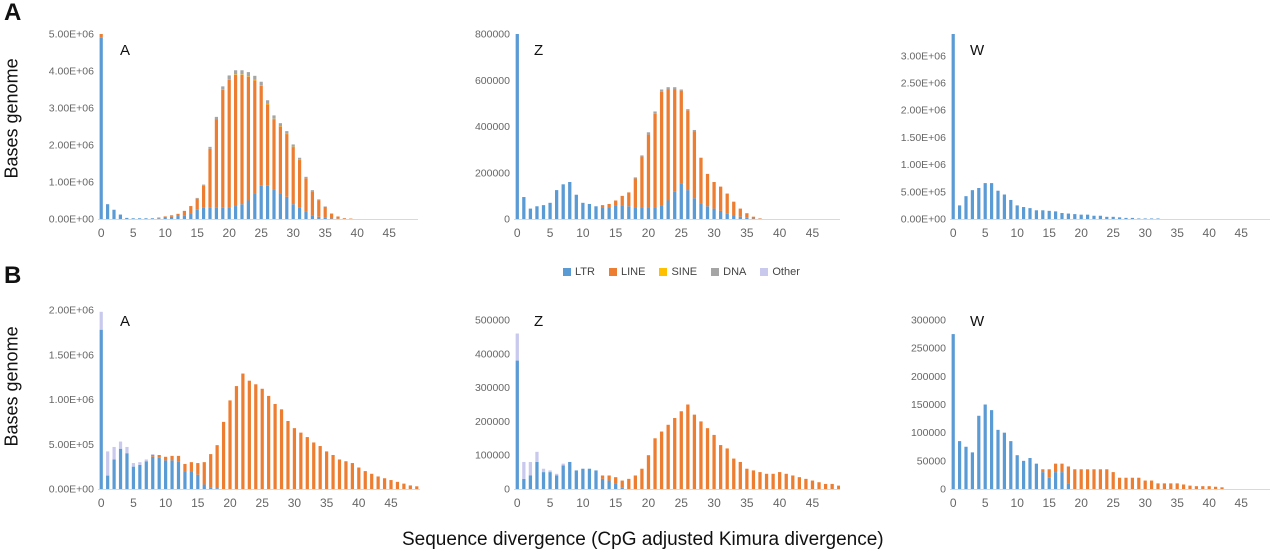  Describe the element at coordinates (928, 321) in the screenshot. I see `y-tick-label: 300000` at that location.